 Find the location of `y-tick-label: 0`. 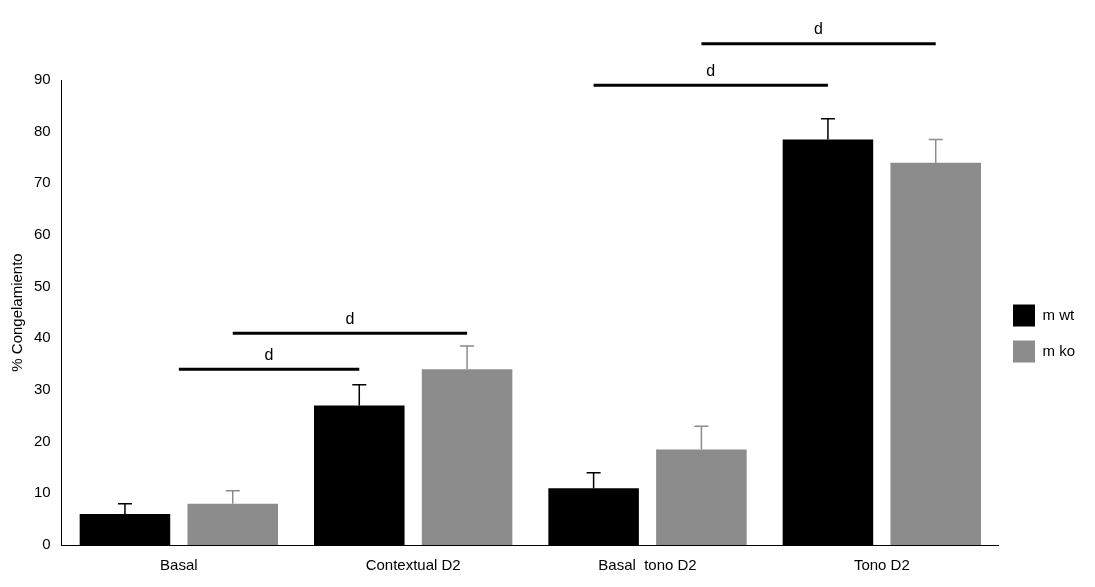

y-tick-label: 0 is located at coordinates (46, 544).